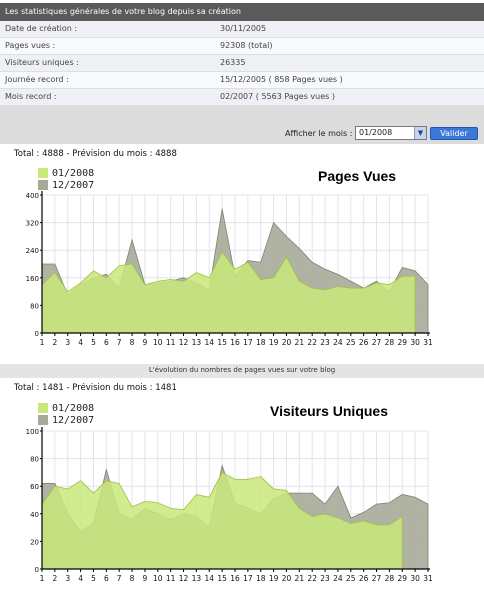 This screenshot has height=599, width=484. Describe the element at coordinates (32, 196) in the screenshot. I see `y-tick-label: 400` at that location.